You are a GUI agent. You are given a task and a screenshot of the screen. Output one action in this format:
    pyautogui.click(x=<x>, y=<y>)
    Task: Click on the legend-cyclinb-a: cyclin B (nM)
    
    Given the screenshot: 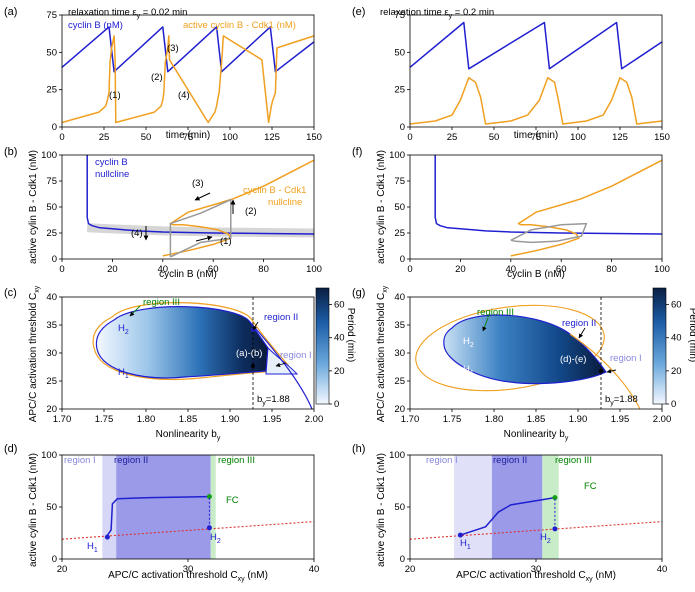 What is the action you would take?
    pyautogui.click(x=95, y=25)
    